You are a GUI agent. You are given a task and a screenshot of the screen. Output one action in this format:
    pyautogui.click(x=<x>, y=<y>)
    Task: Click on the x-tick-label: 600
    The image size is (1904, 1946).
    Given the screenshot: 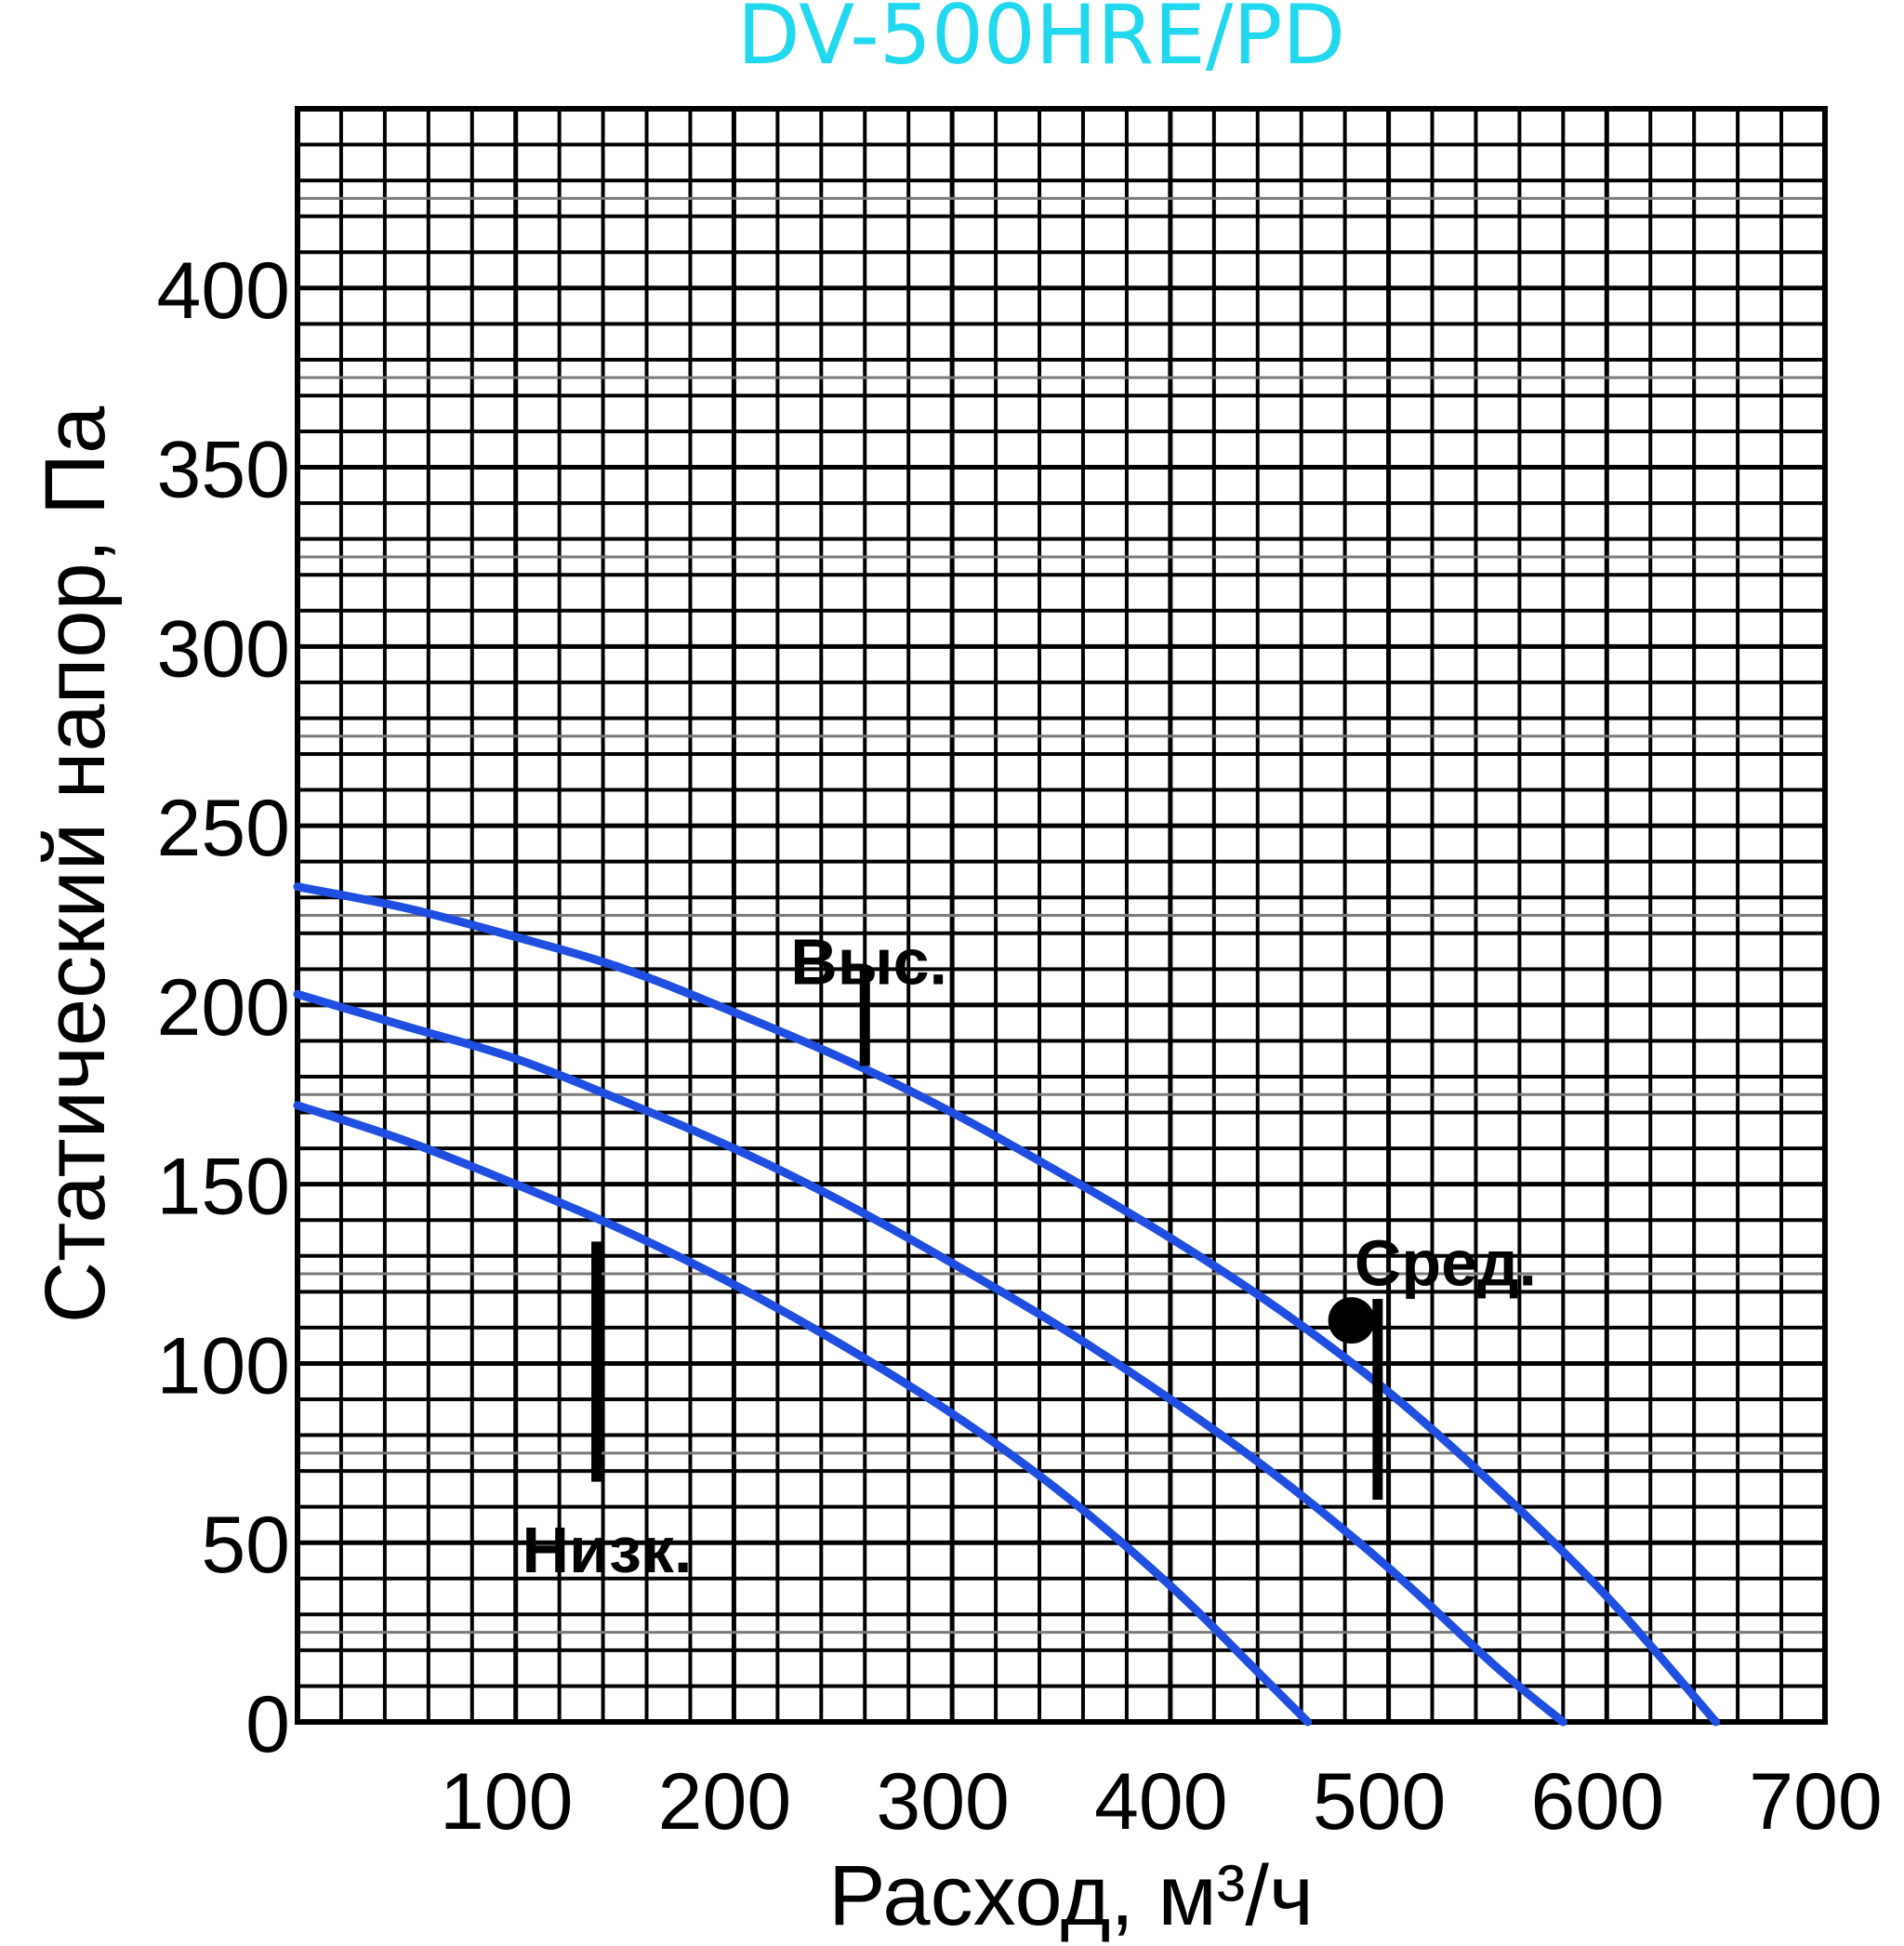 What is the action you would take?
    pyautogui.click(x=1598, y=1802)
    